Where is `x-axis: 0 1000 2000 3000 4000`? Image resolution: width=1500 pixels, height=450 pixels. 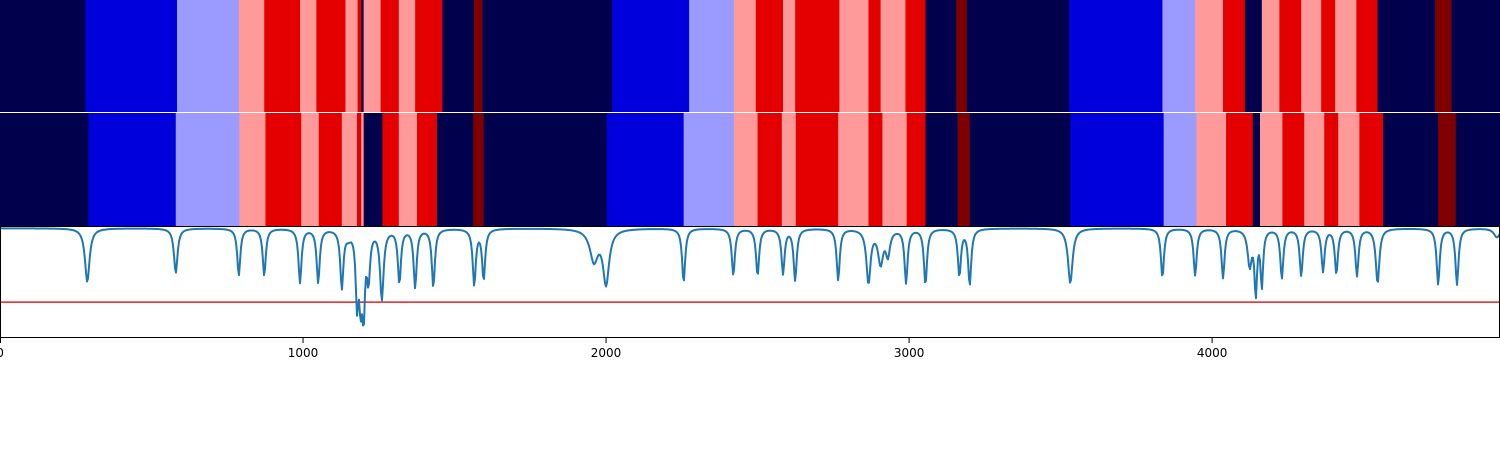
x-axis: 0 1000 2000 3000 4000 is located at coordinates (613, 349).